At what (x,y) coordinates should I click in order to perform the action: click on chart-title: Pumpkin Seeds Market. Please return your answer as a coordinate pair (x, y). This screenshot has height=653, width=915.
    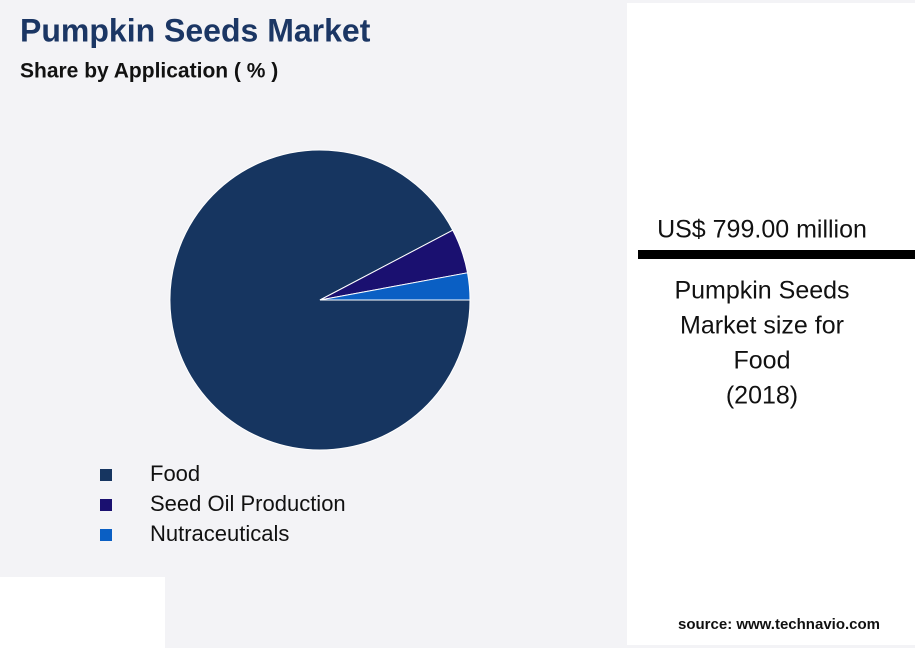
    Looking at the image, I should click on (195, 30).